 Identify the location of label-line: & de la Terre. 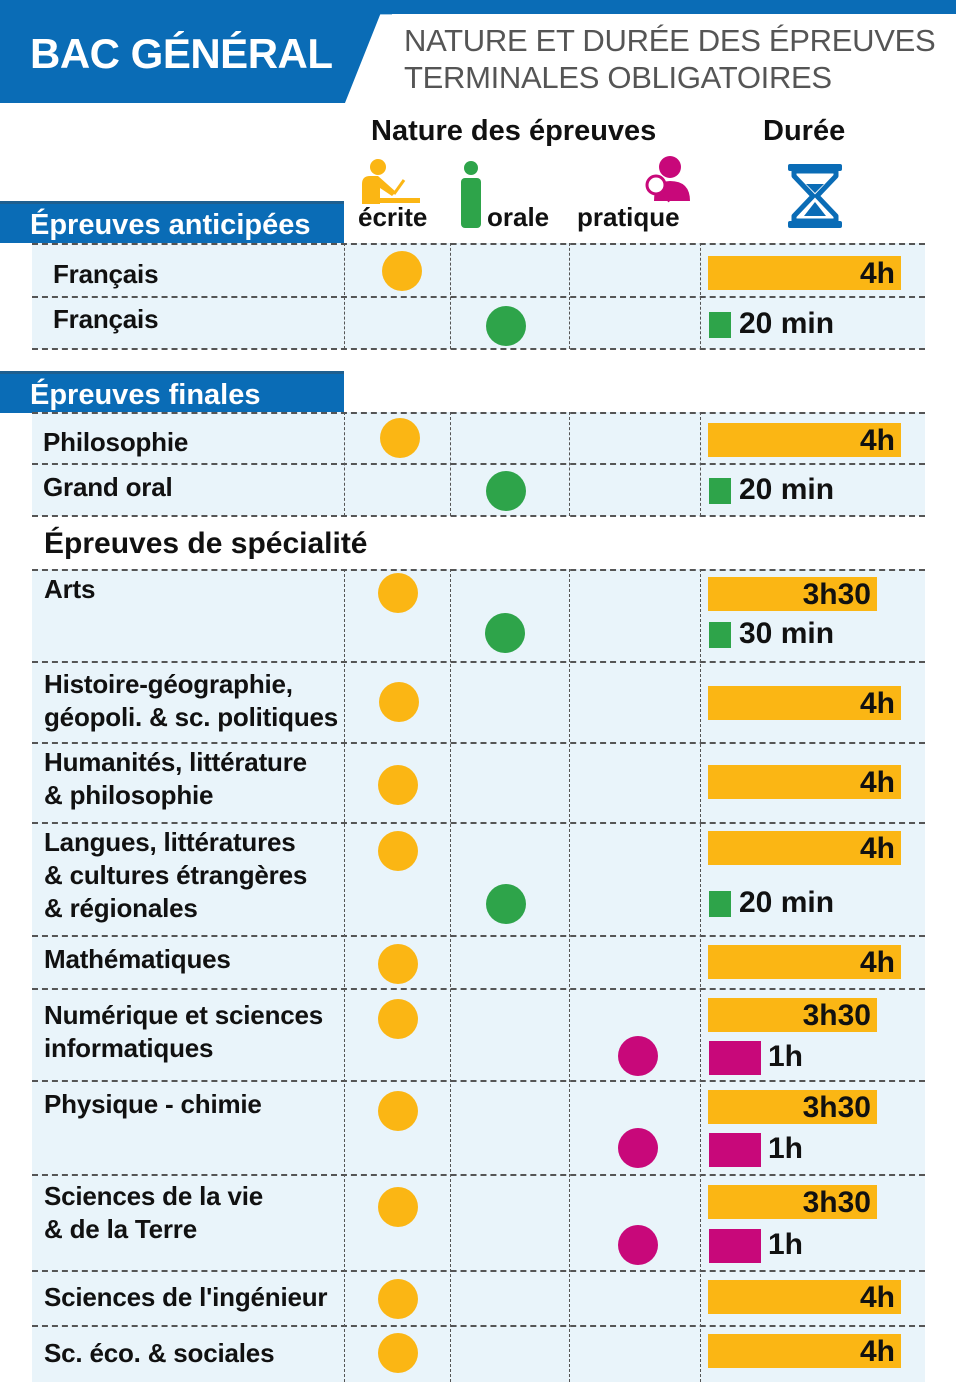
(120, 1229).